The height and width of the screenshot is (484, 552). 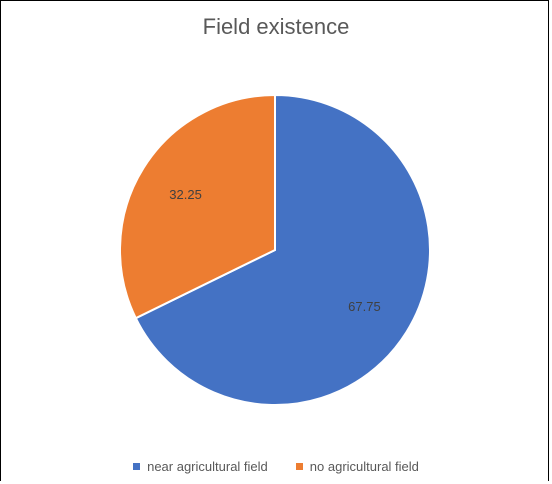 I want to click on legend-swatch-near-agricultural-field, so click(x=137, y=466).